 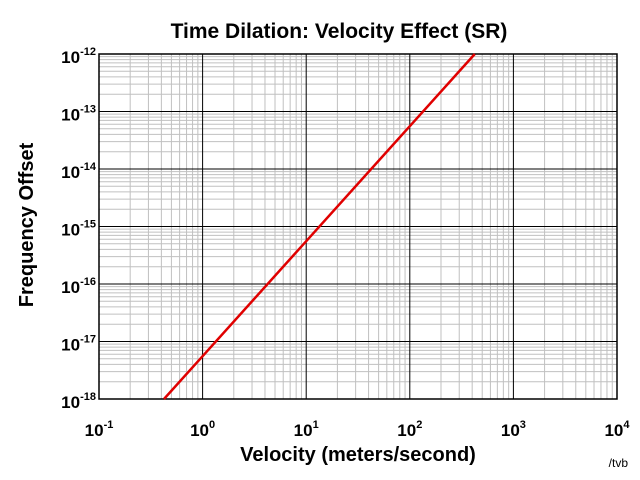 What do you see at coordinates (419, 425) in the screenshot?
I see `x-tick-label-exponent: 2` at bounding box center [419, 425].